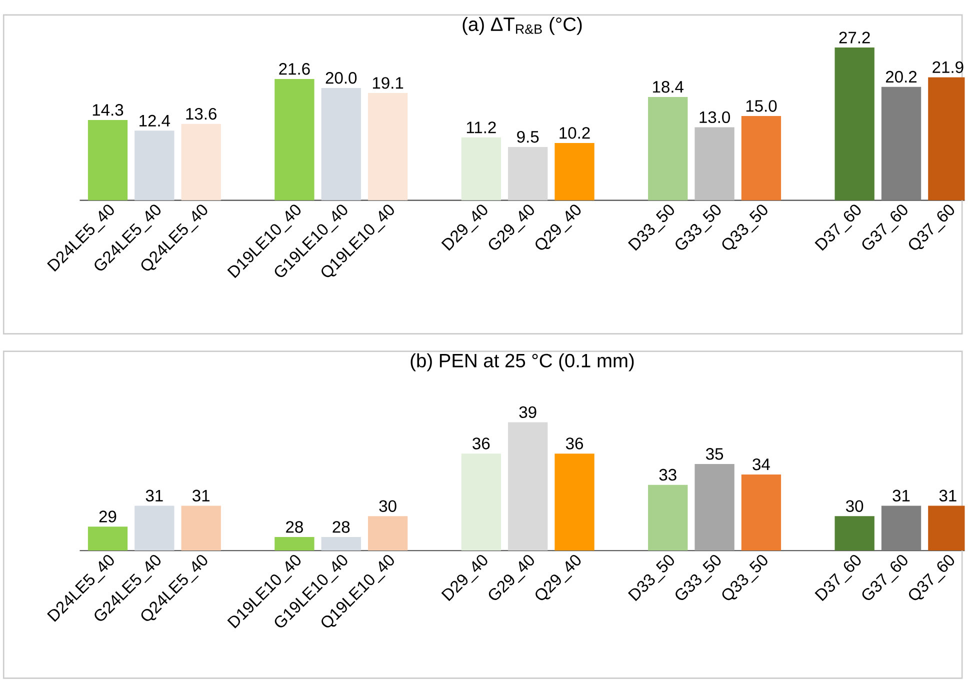  What do you see at coordinates (901, 77) in the screenshot?
I see `data-label: 20.2` at bounding box center [901, 77].